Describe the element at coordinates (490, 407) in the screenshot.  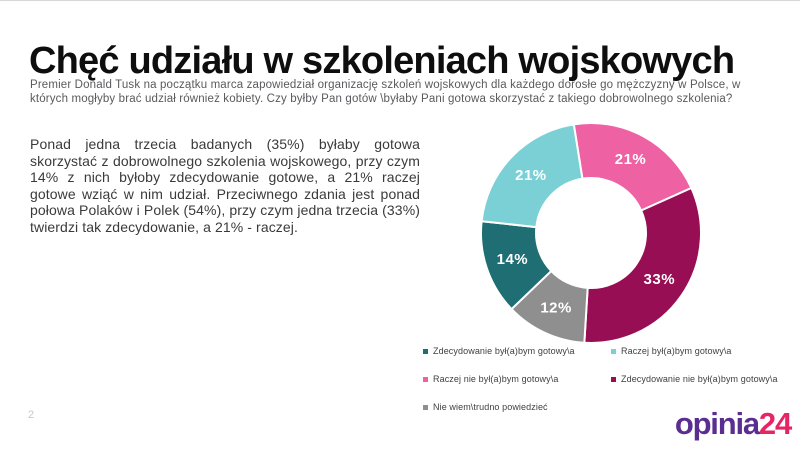
I see `legend-label: Nie wiem\trudno powiedzieć` at that location.